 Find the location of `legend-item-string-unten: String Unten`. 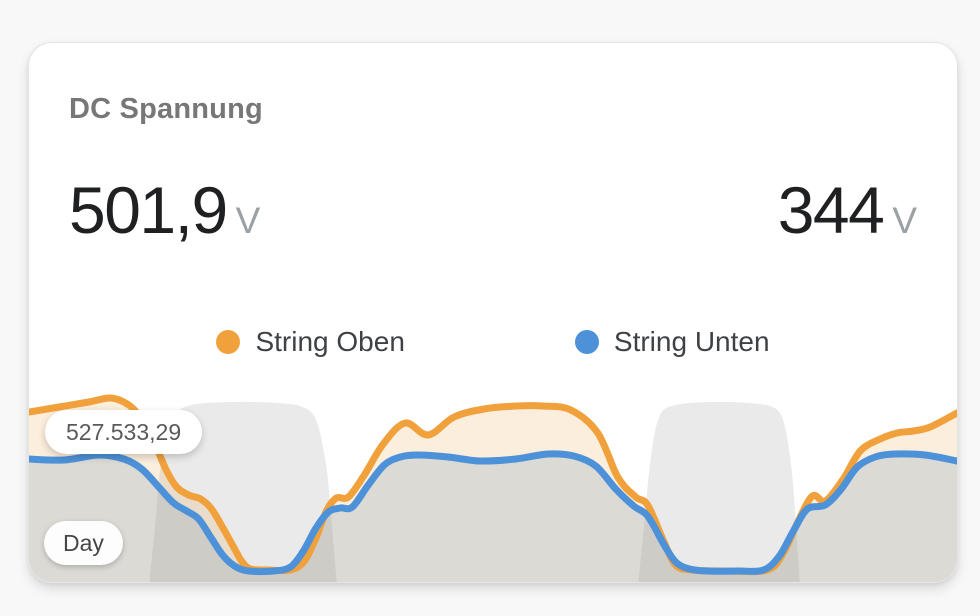

legend-item-string-unten: String Unten is located at coordinates (672, 342).